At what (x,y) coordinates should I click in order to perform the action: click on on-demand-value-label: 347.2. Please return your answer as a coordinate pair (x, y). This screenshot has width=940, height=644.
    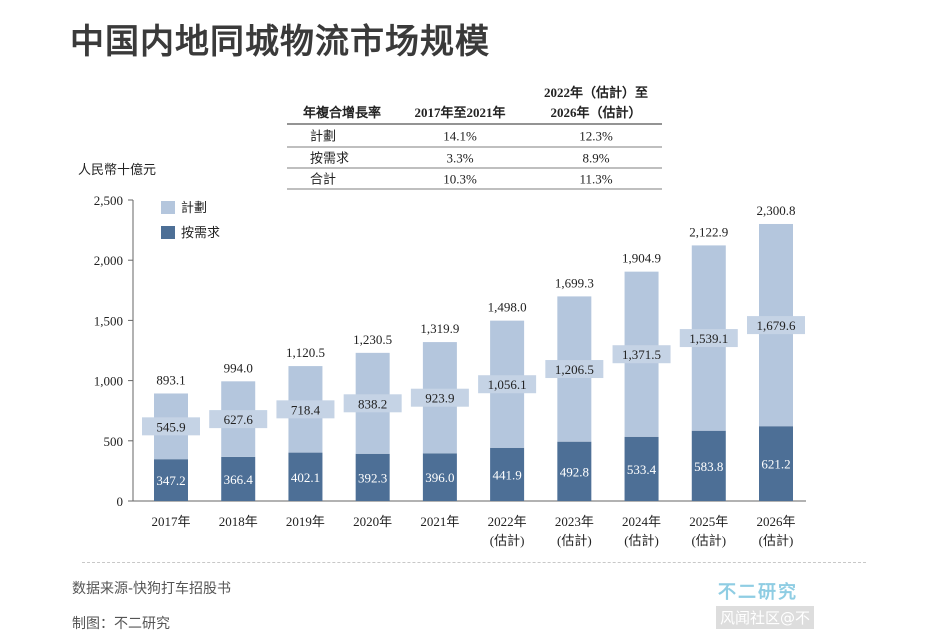
    Looking at the image, I should click on (170, 480).